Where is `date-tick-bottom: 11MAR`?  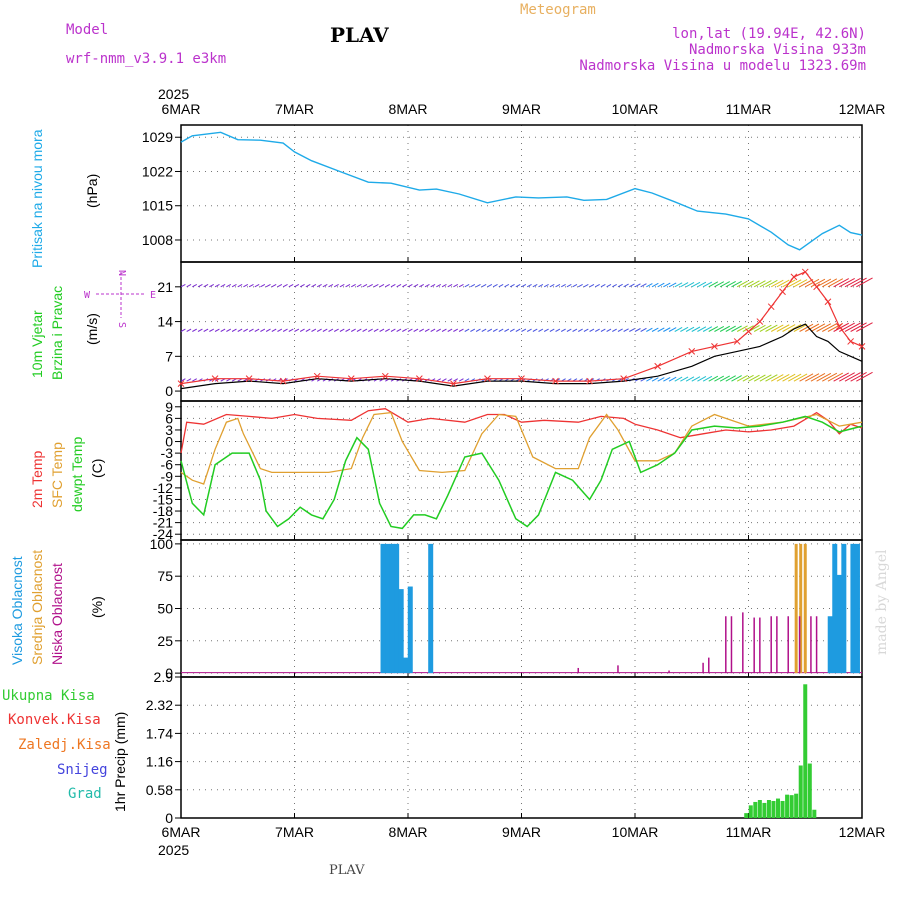 date-tick-bottom: 11MAR is located at coordinates (749, 832).